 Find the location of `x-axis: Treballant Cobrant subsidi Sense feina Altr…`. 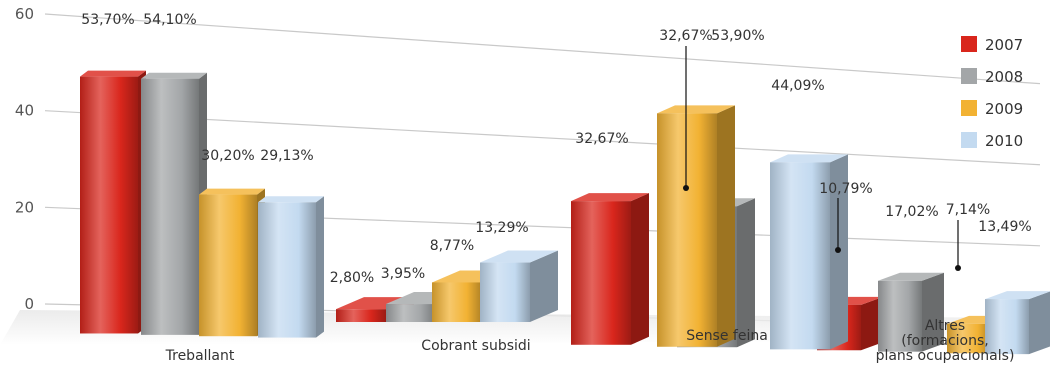

x-axis: Treballant Cobrant subsidi Sense feina Altr… is located at coordinates (590, 341).